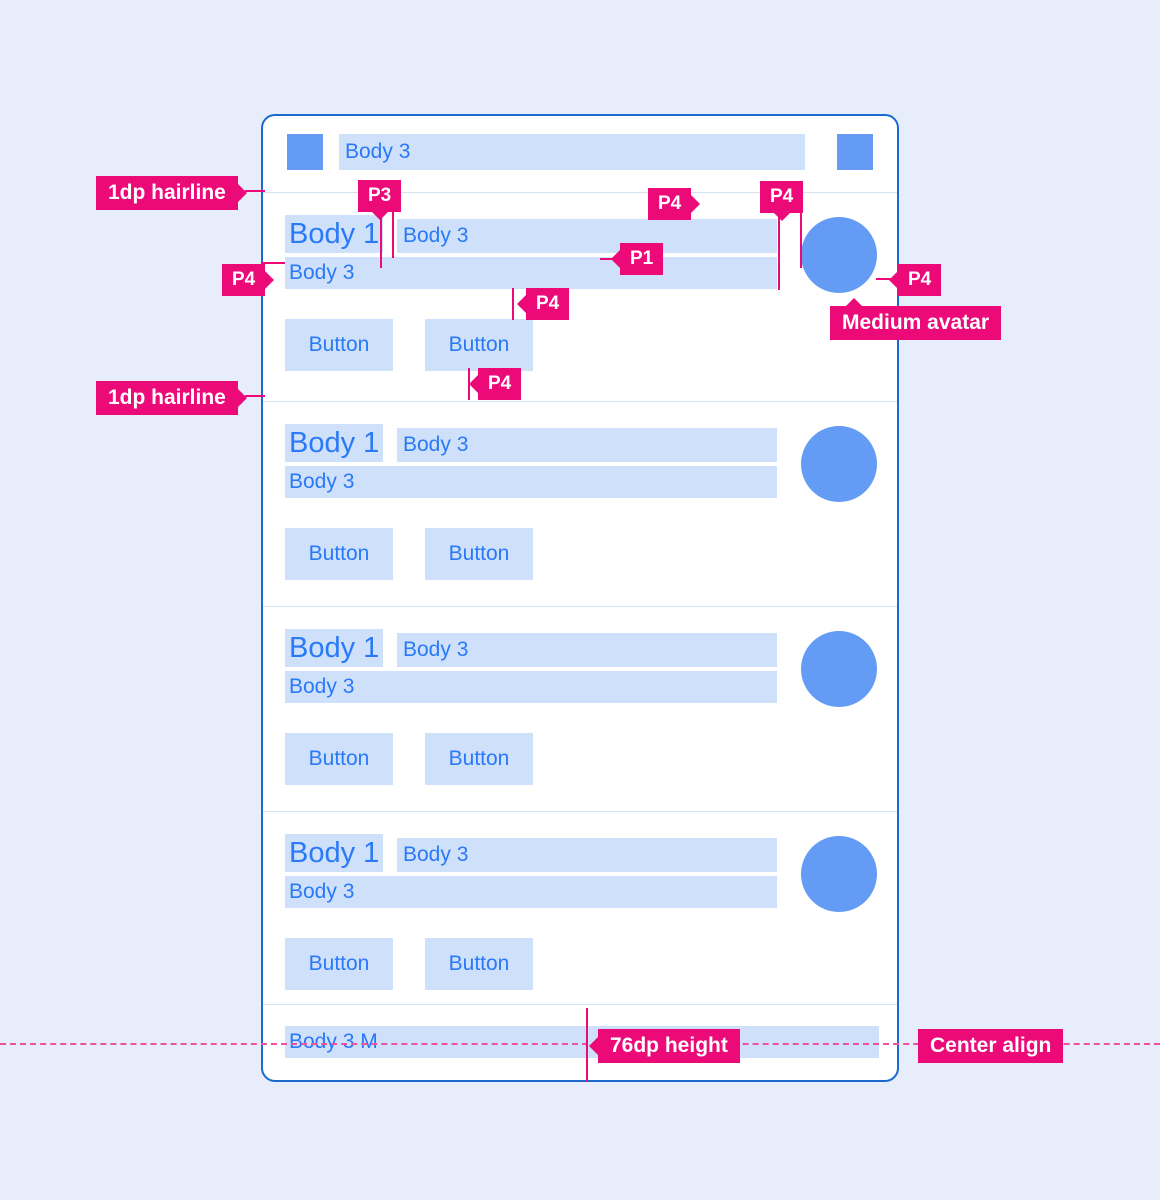 The width and height of the screenshot is (1160, 1200). Describe the element at coordinates (167, 193) in the screenshot. I see `annotation-hairline-top: 1dp hairline` at that location.